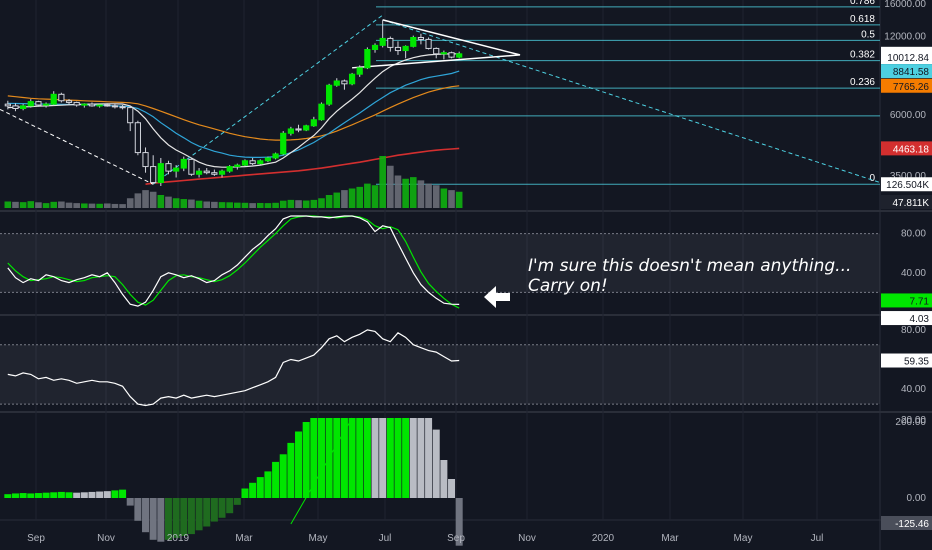 This screenshot has width=932, height=550. I want to click on ma-white-line, so click(233, 110).